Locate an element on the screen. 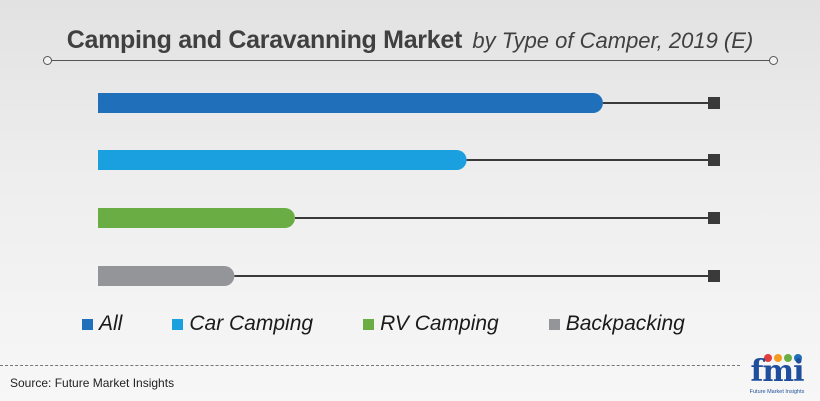  logo-dots is located at coordinates (784, 358).